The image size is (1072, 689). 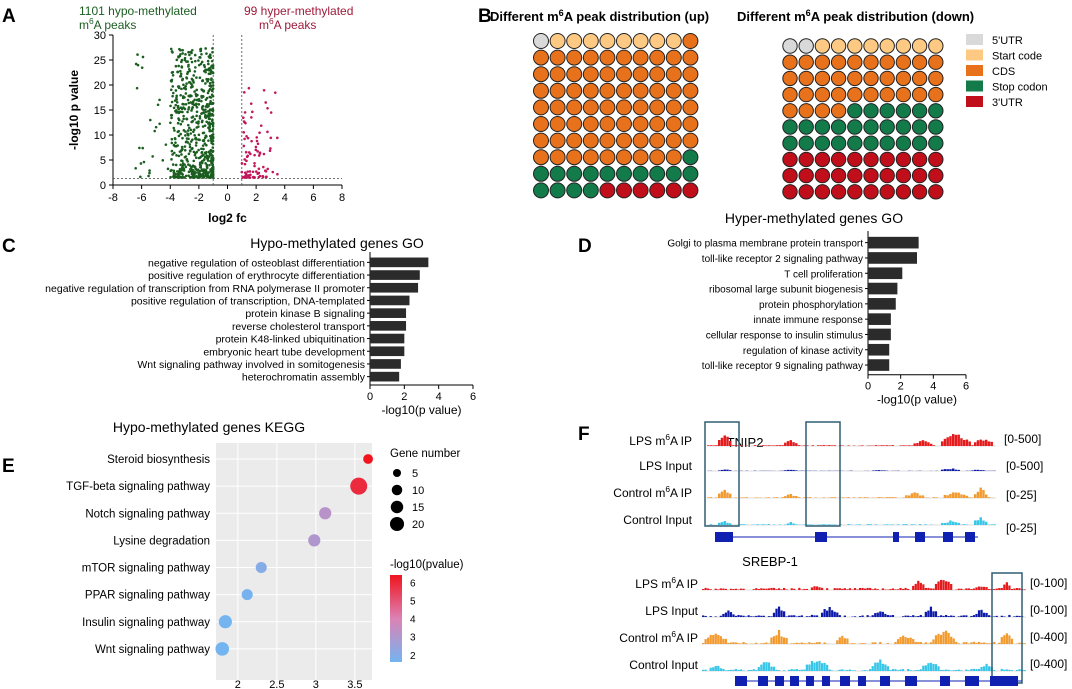 I want to click on x-tick-label: 0, so click(x=868, y=387).